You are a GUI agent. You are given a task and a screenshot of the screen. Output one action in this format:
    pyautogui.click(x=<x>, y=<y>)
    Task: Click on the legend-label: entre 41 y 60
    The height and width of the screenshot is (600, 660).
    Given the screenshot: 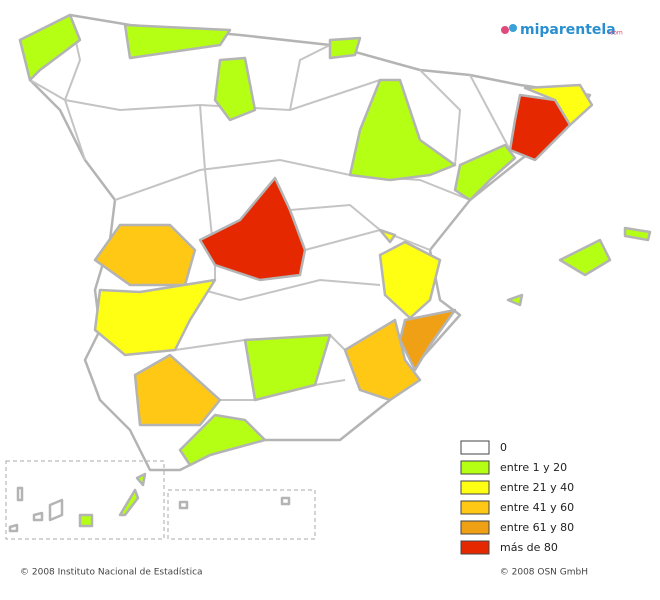 What is the action you would take?
    pyautogui.click(x=537, y=507)
    